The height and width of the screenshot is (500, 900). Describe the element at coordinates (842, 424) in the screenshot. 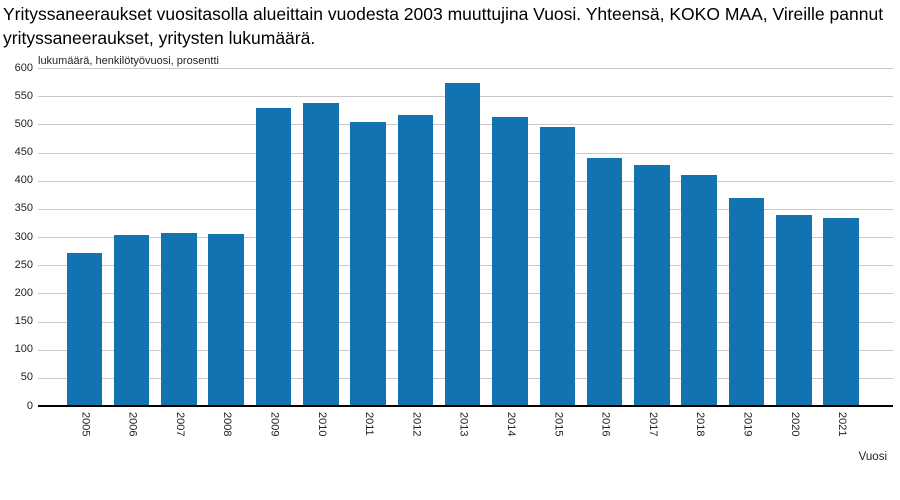

I see `x-tick-label-2021: 2021` at that location.